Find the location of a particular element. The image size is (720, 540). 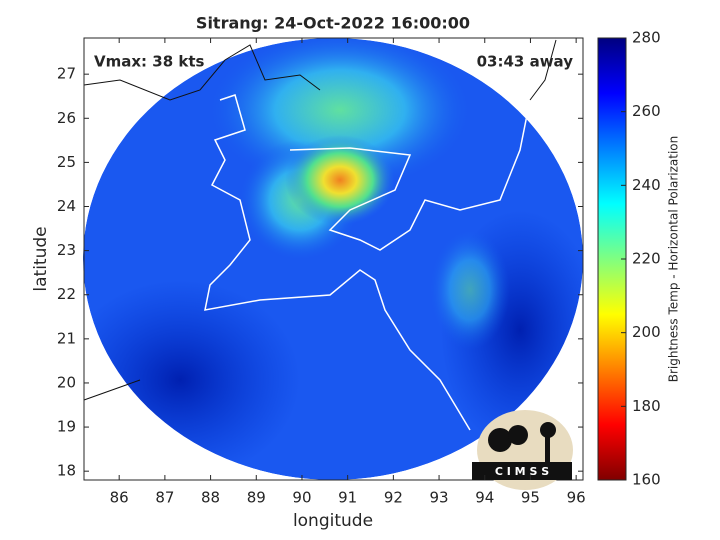

x-axis-label: longitude is located at coordinates (333, 521).